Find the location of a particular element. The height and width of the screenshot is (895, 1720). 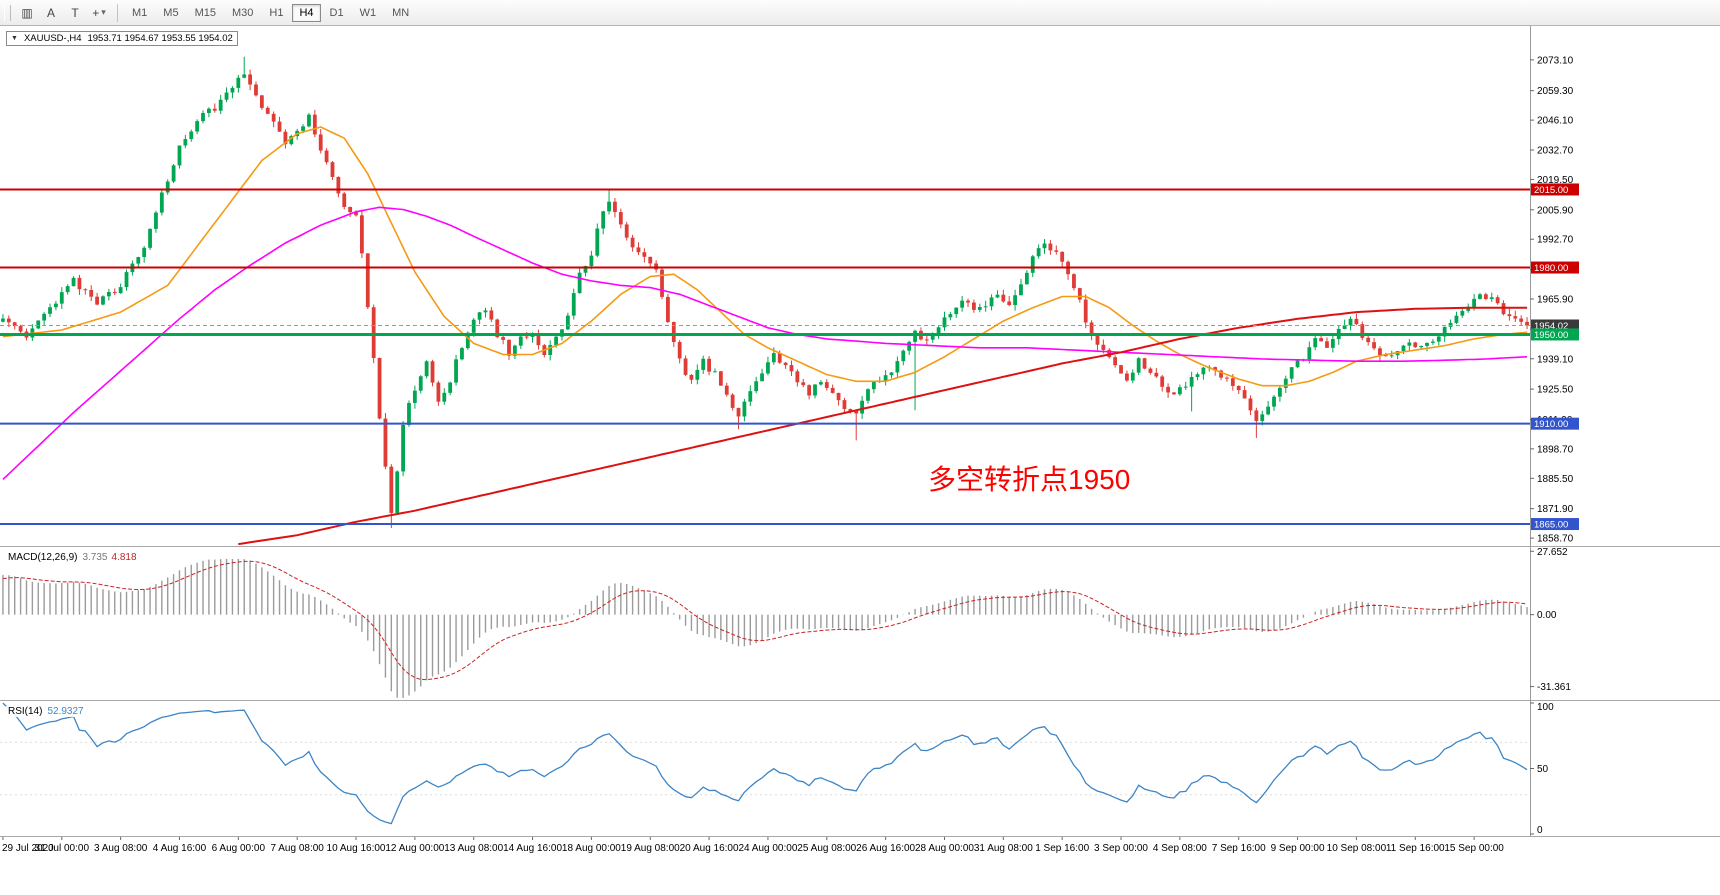

price-tag-label: 2015.00 is located at coordinates (1551, 190).